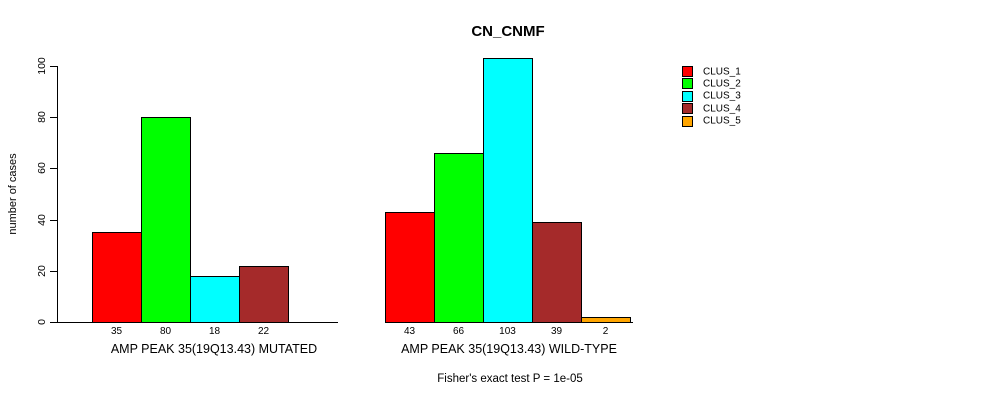  Describe the element at coordinates (410, 267) in the screenshot. I see `bar-clus_1-group2` at that location.